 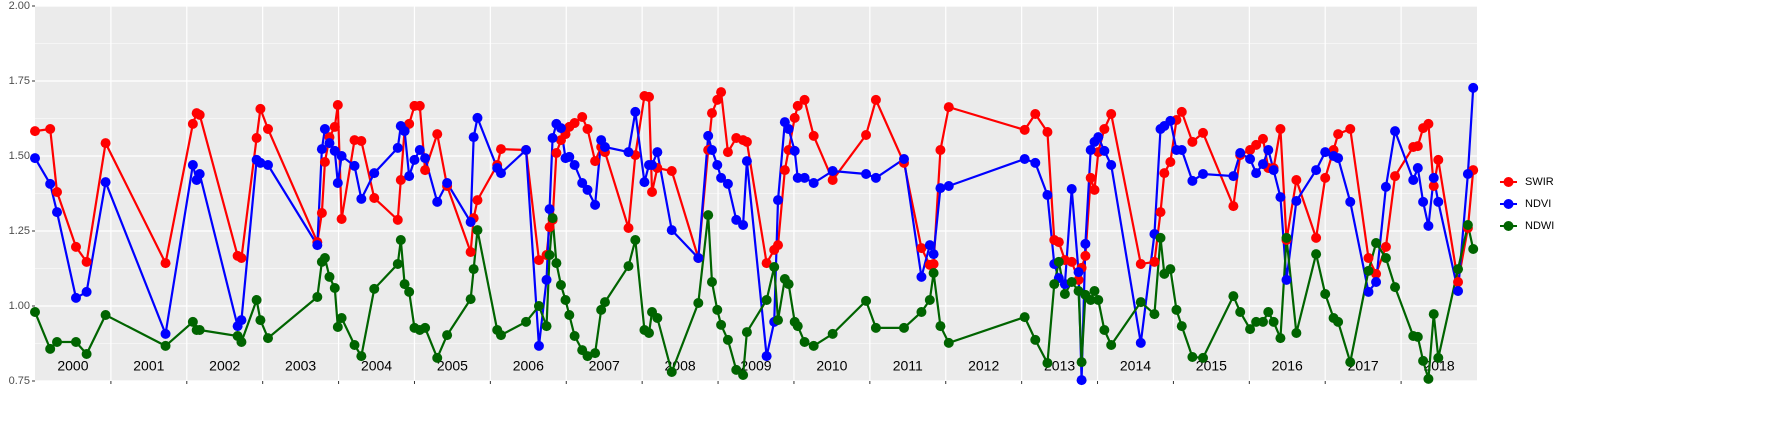 I want to click on y-tick-label: 1.50, so click(x=19, y=156).